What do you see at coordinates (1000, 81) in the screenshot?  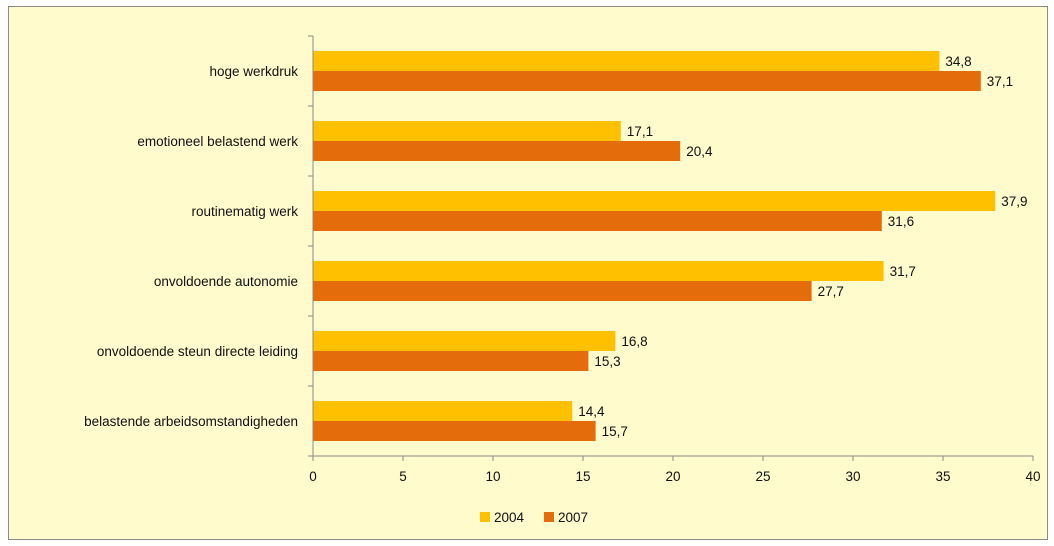 I see `data-label-2007-1: 37,1` at bounding box center [1000, 81].